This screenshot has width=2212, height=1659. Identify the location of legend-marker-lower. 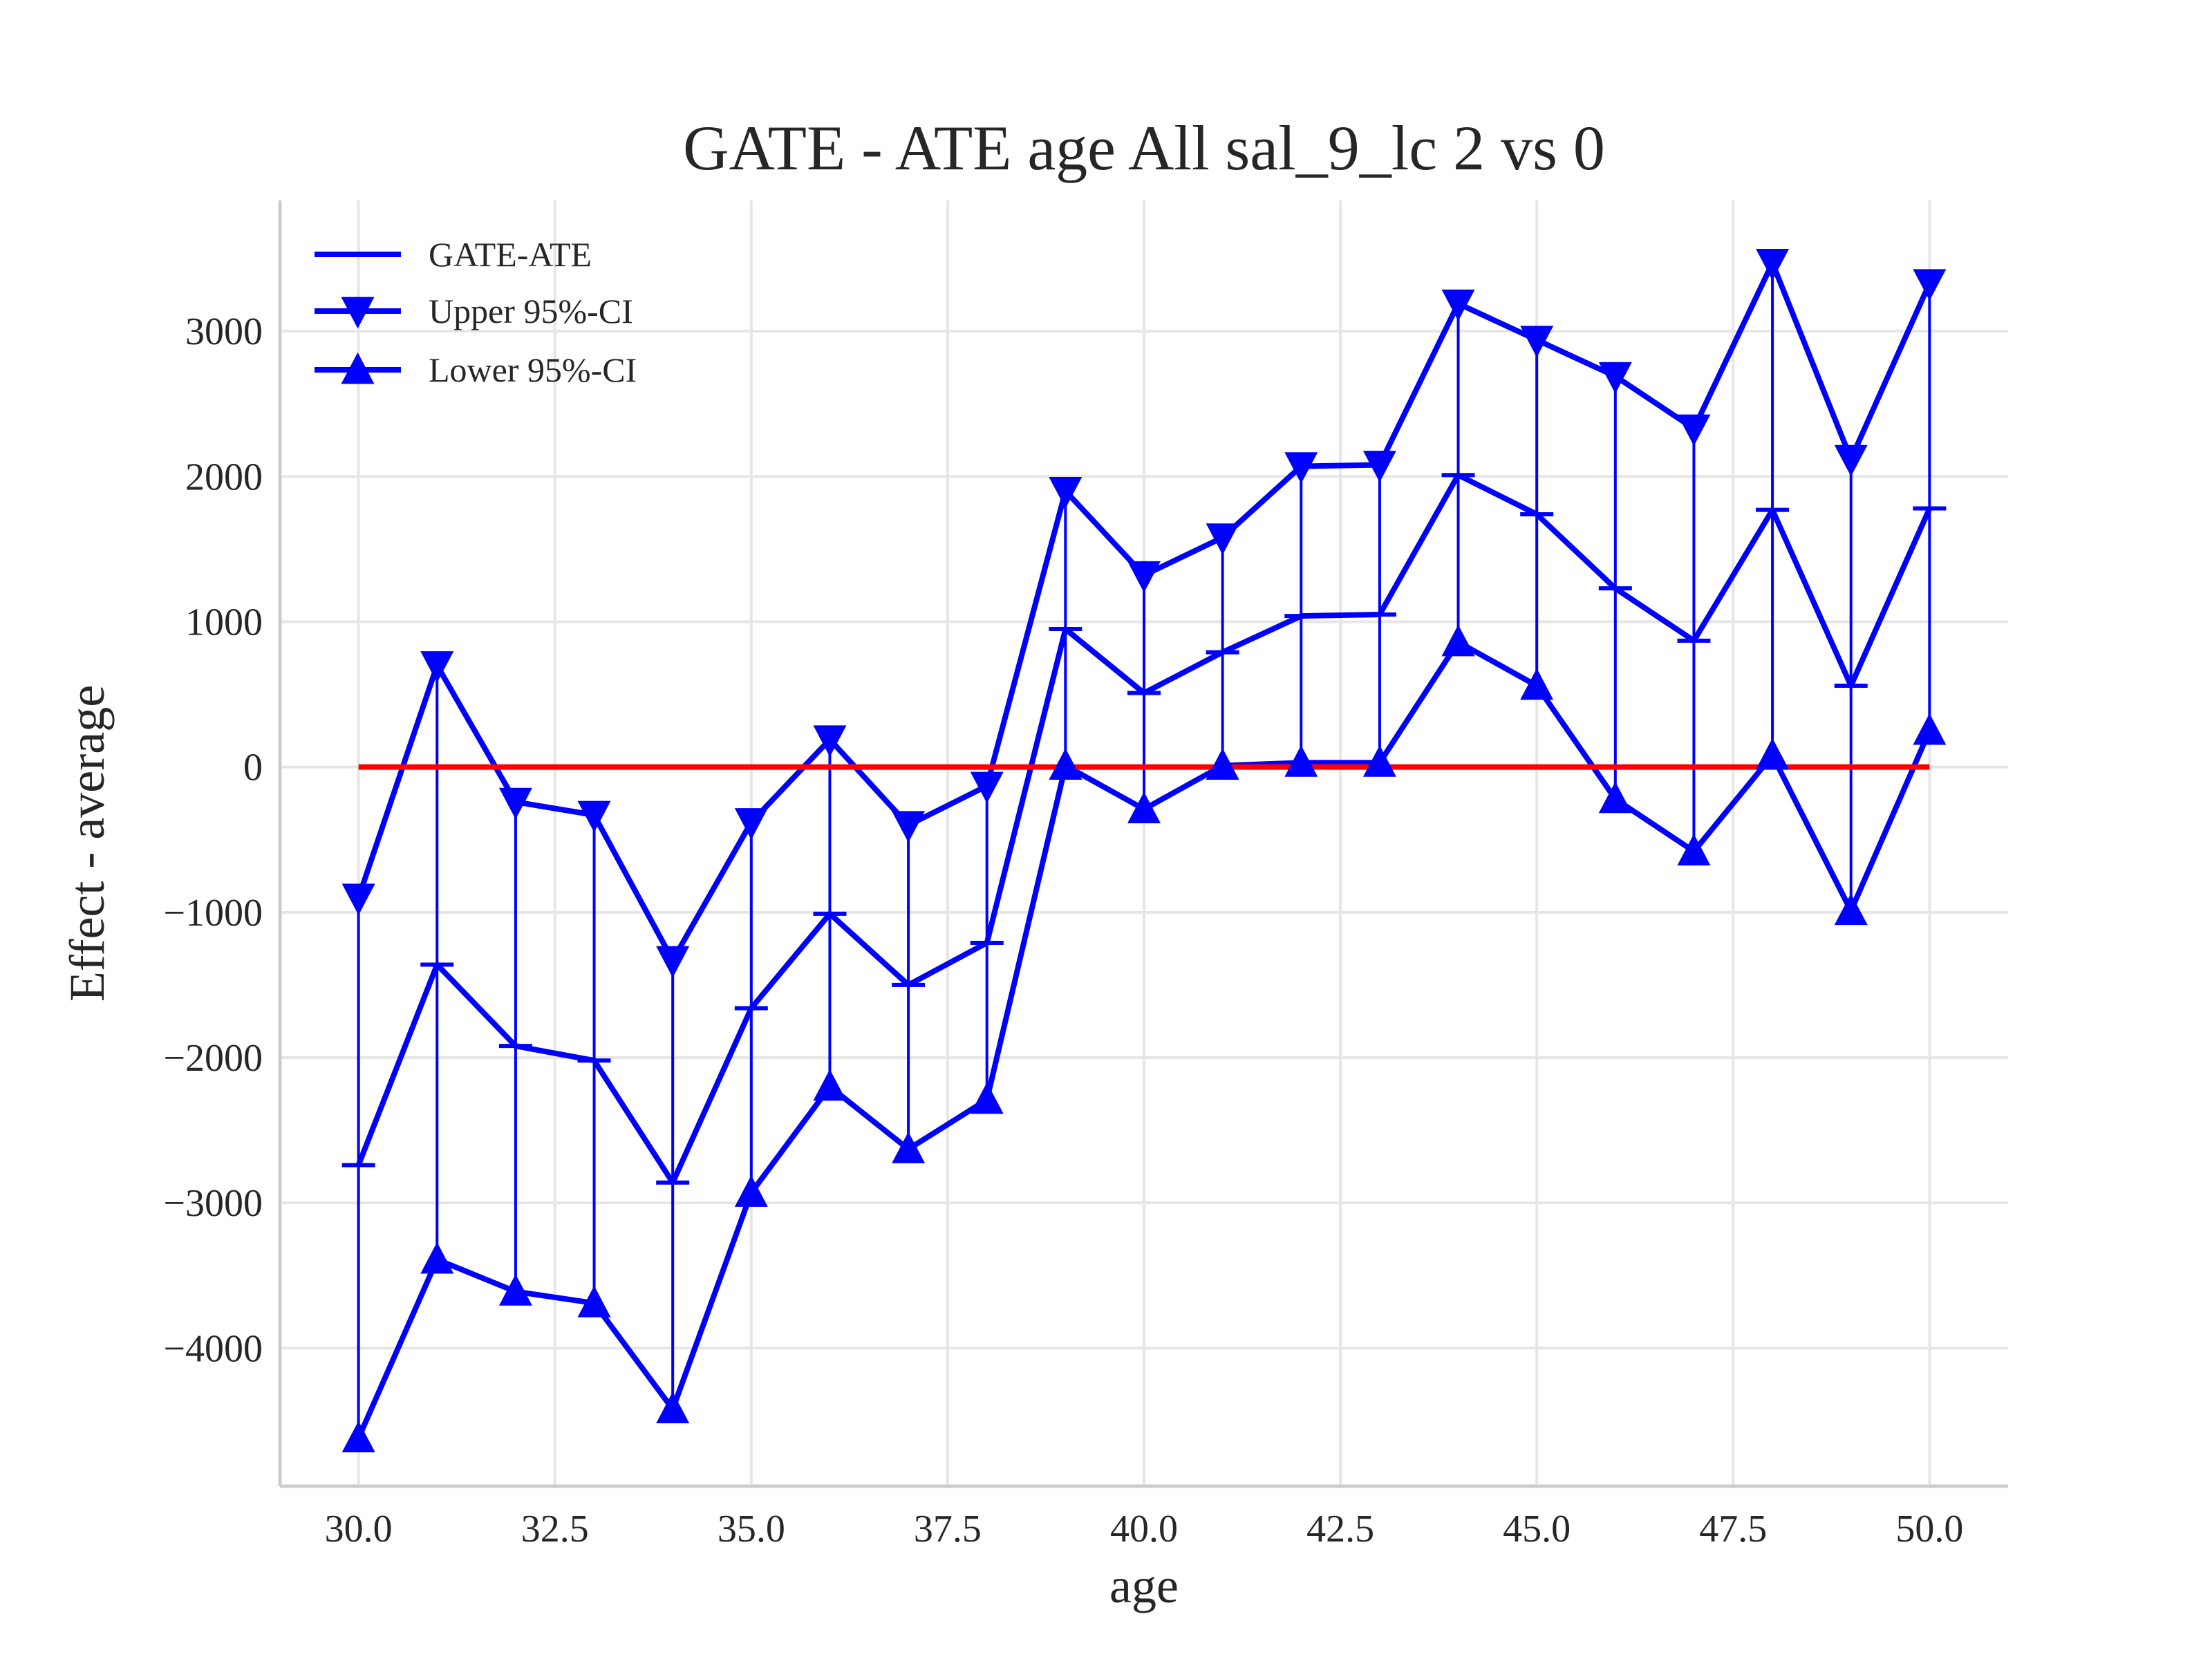
(358, 368).